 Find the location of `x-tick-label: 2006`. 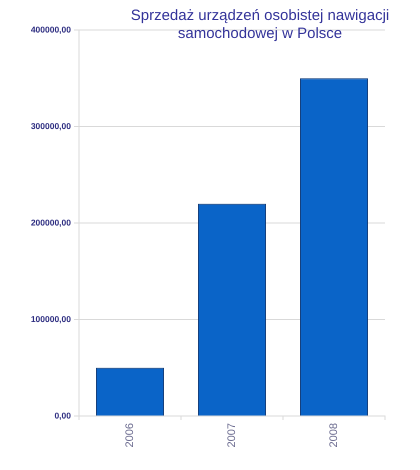

x-tick-label: 2006 is located at coordinates (130, 435).